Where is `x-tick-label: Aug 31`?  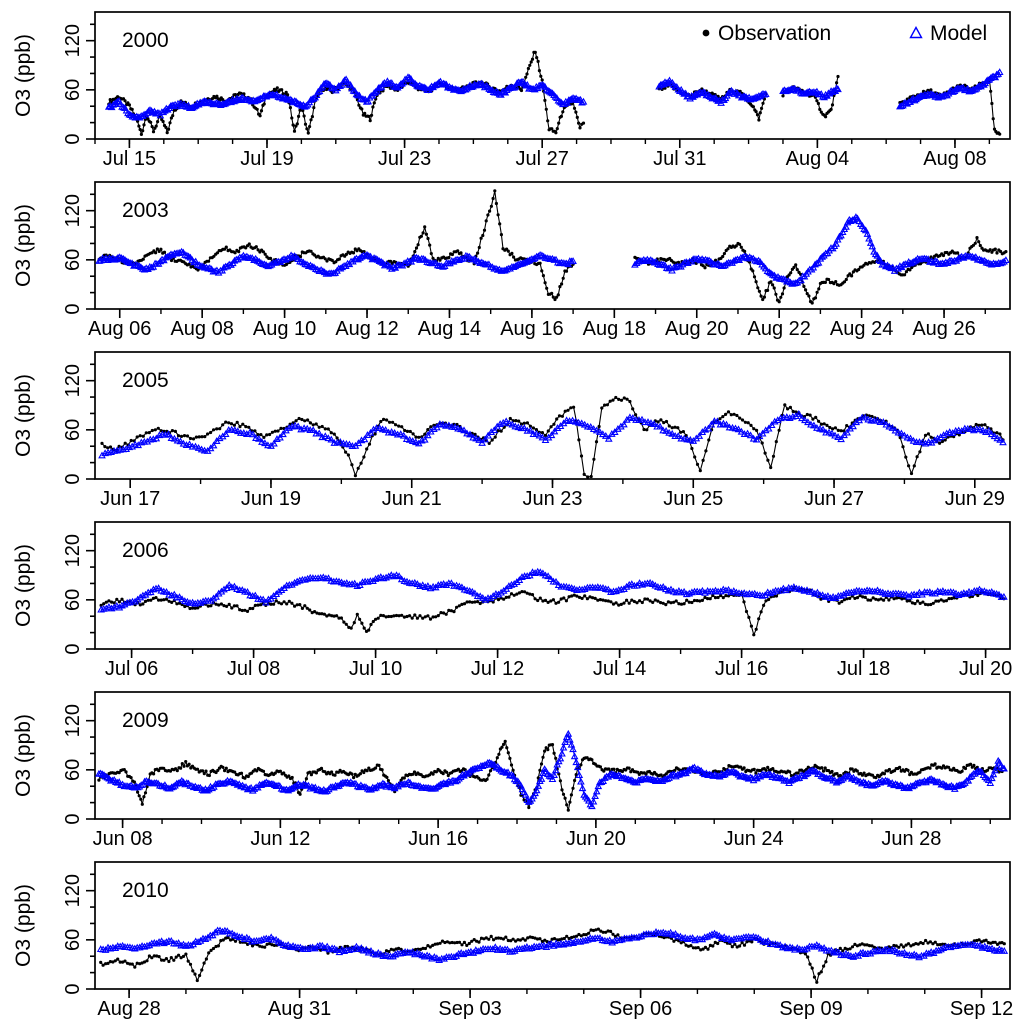 x-tick-label: Aug 31 is located at coordinates (299, 1009).